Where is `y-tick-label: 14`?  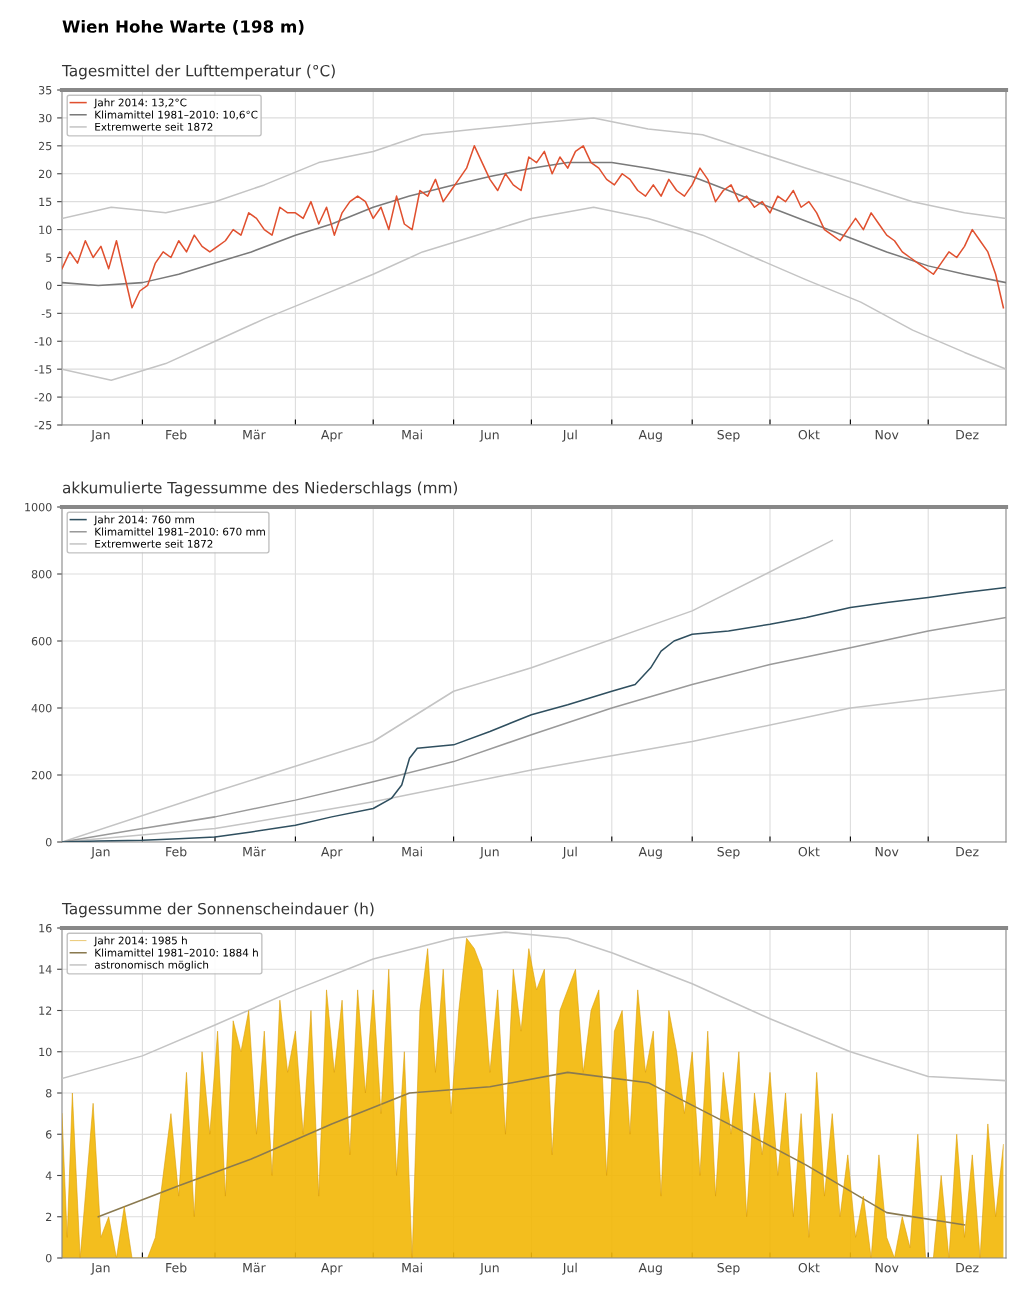
y-tick-label: 14 is located at coordinates (45, 969).